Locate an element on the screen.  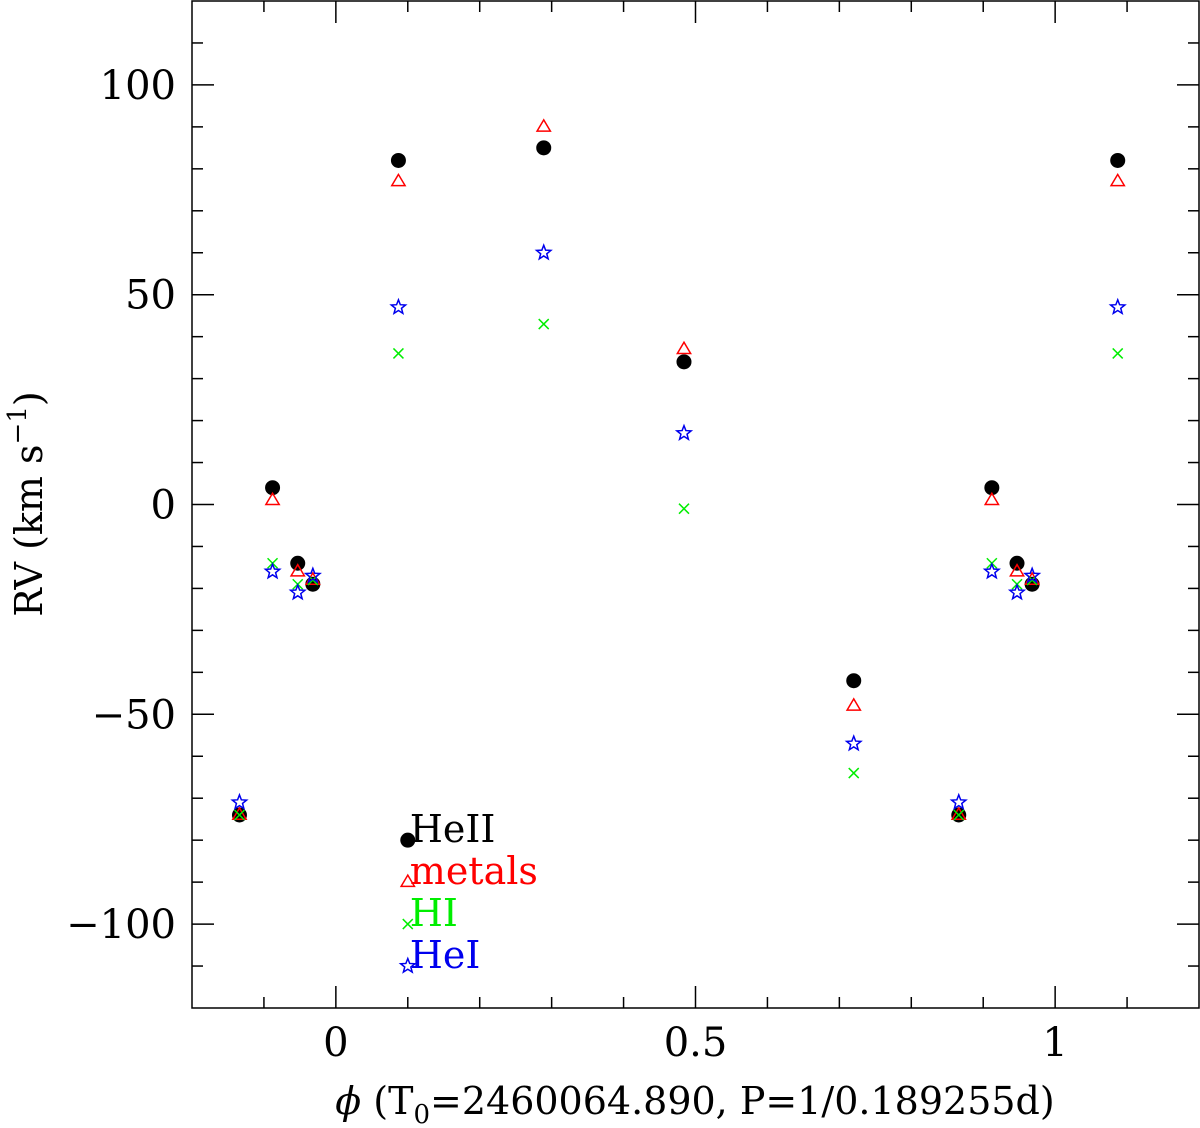
y-axis-title-main: RV (km s is located at coordinates (29, 530).